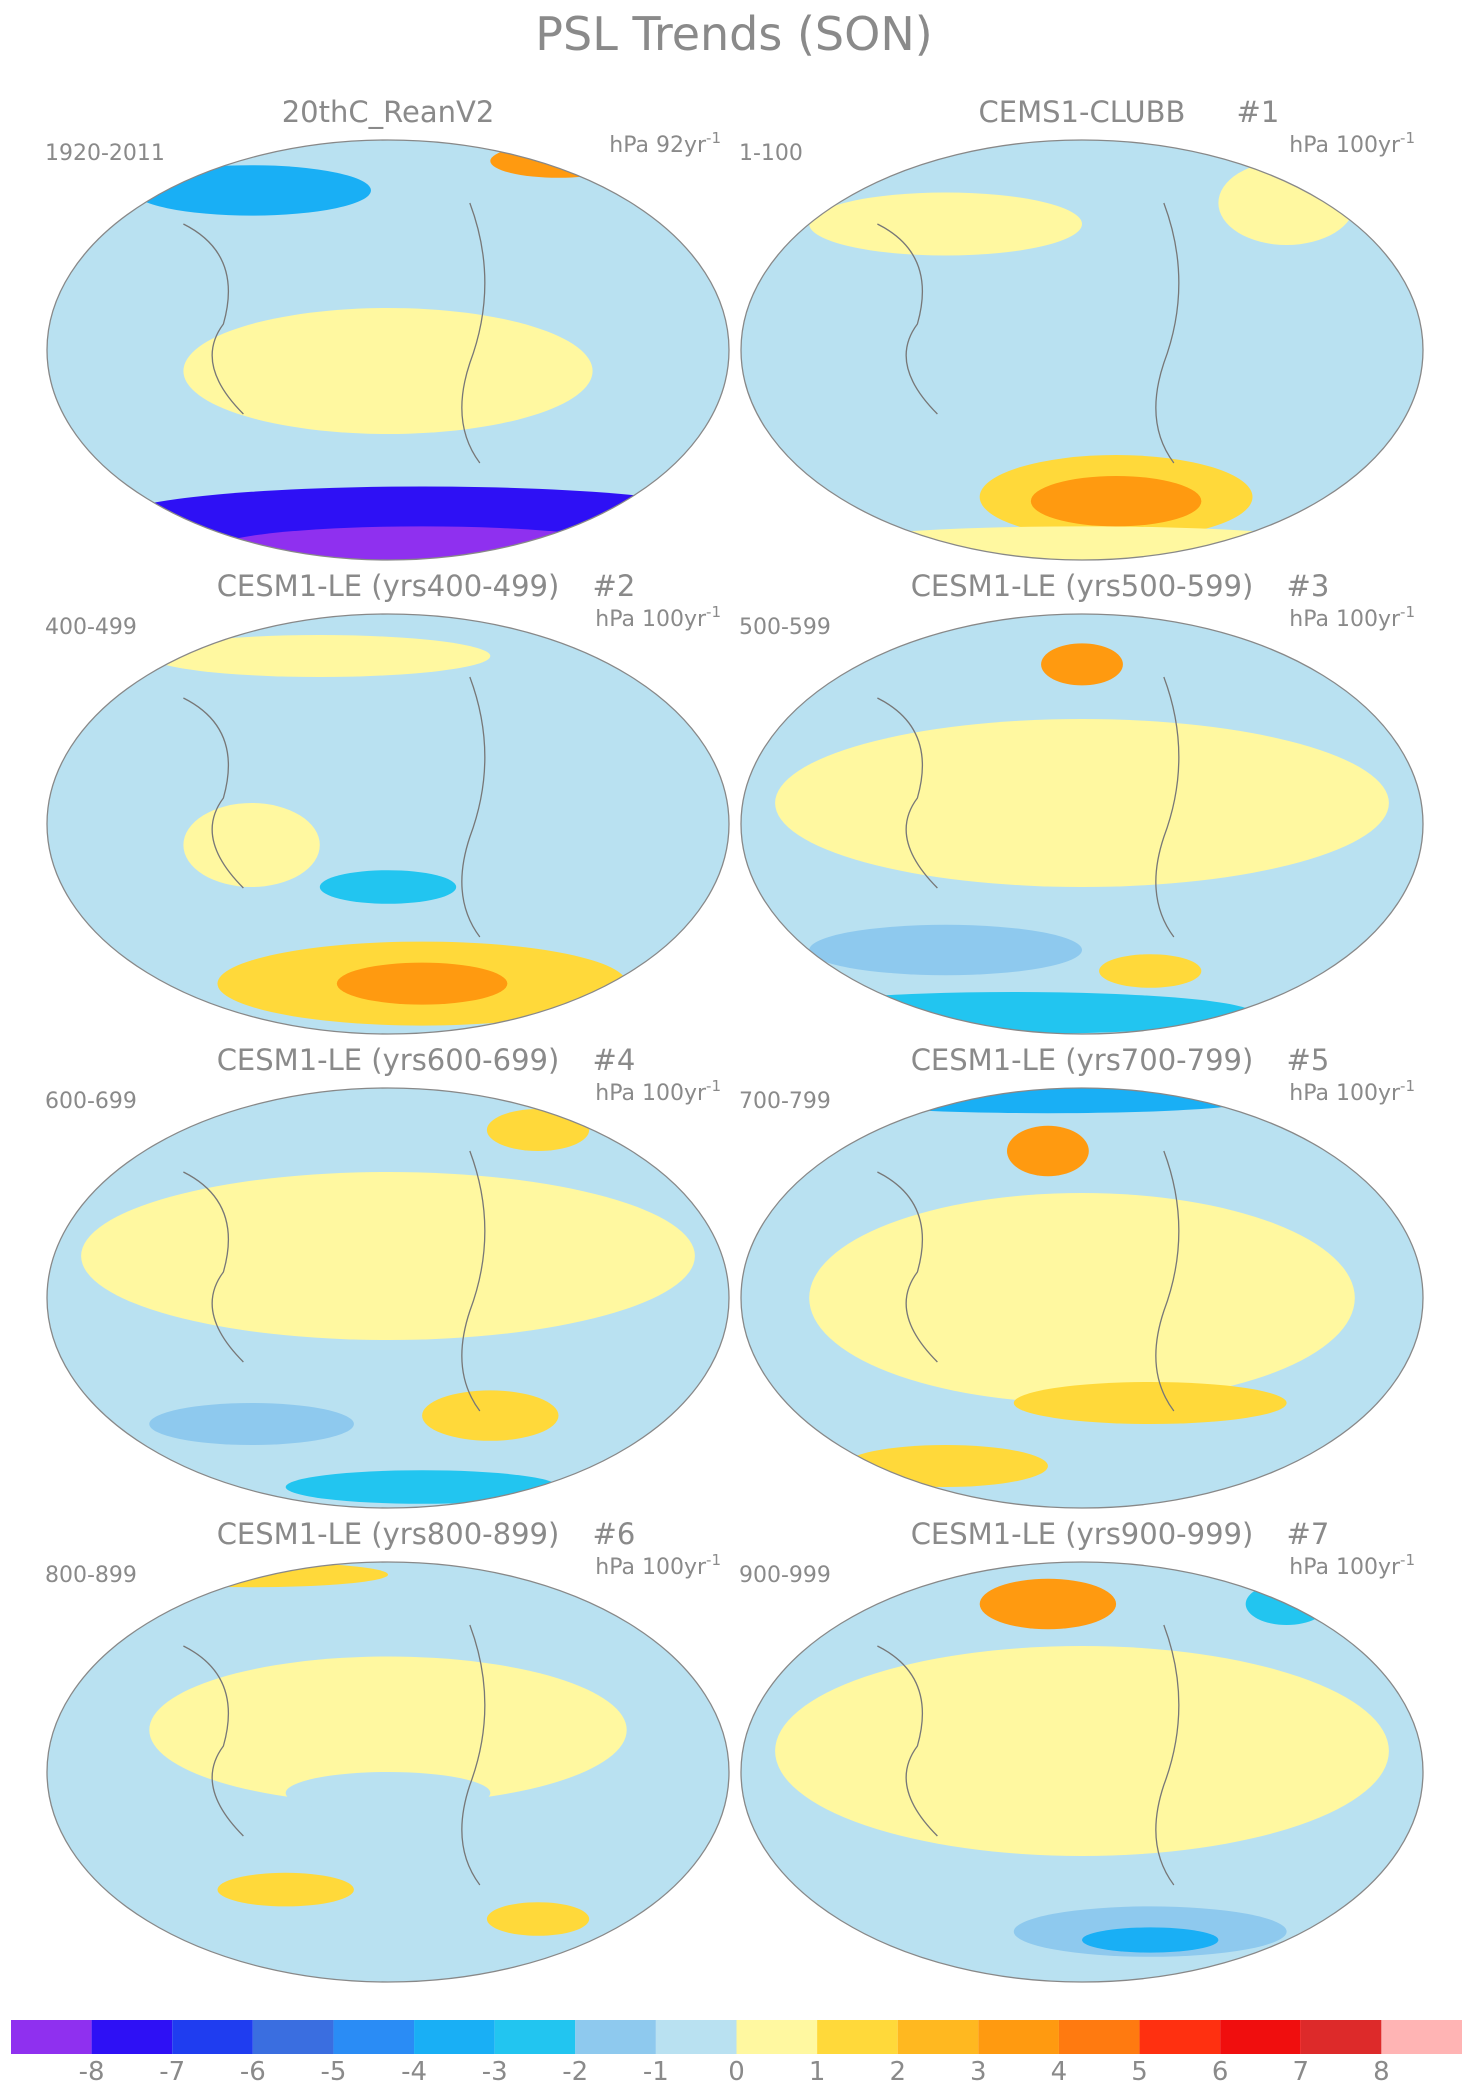 The width and height of the screenshot is (1468, 2093). Describe the element at coordinates (92, 2072) in the screenshot. I see `colorbar-label: -8` at that location.